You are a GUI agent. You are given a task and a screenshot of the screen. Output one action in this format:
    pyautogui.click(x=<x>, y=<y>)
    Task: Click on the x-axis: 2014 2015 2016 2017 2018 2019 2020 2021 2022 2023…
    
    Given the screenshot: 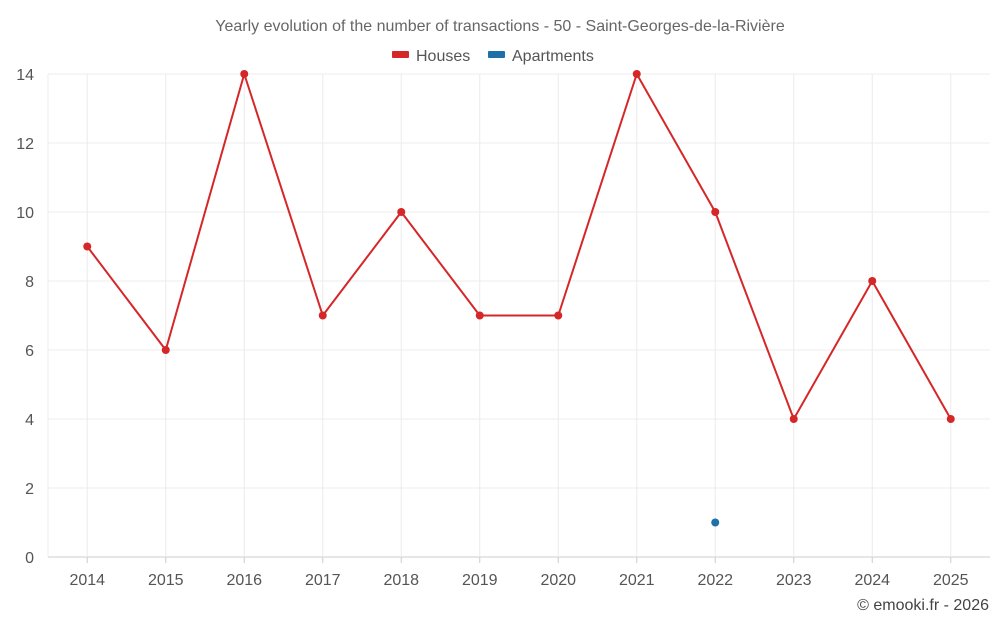 What is the action you would take?
    pyautogui.click(x=519, y=573)
    